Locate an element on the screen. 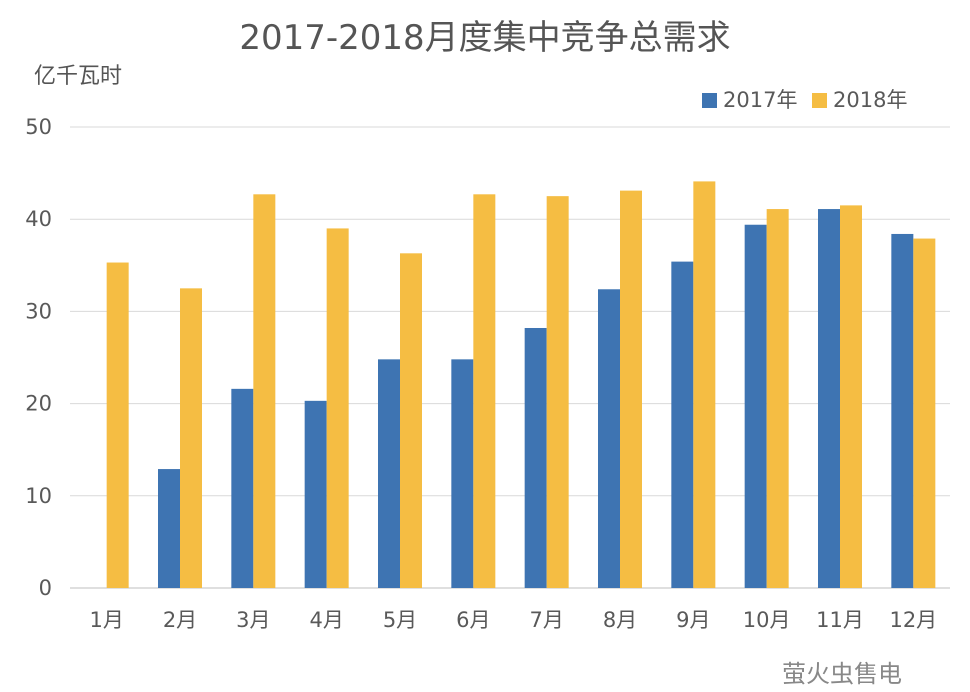  watermark-text: 萤火虫售电 is located at coordinates (842, 674).